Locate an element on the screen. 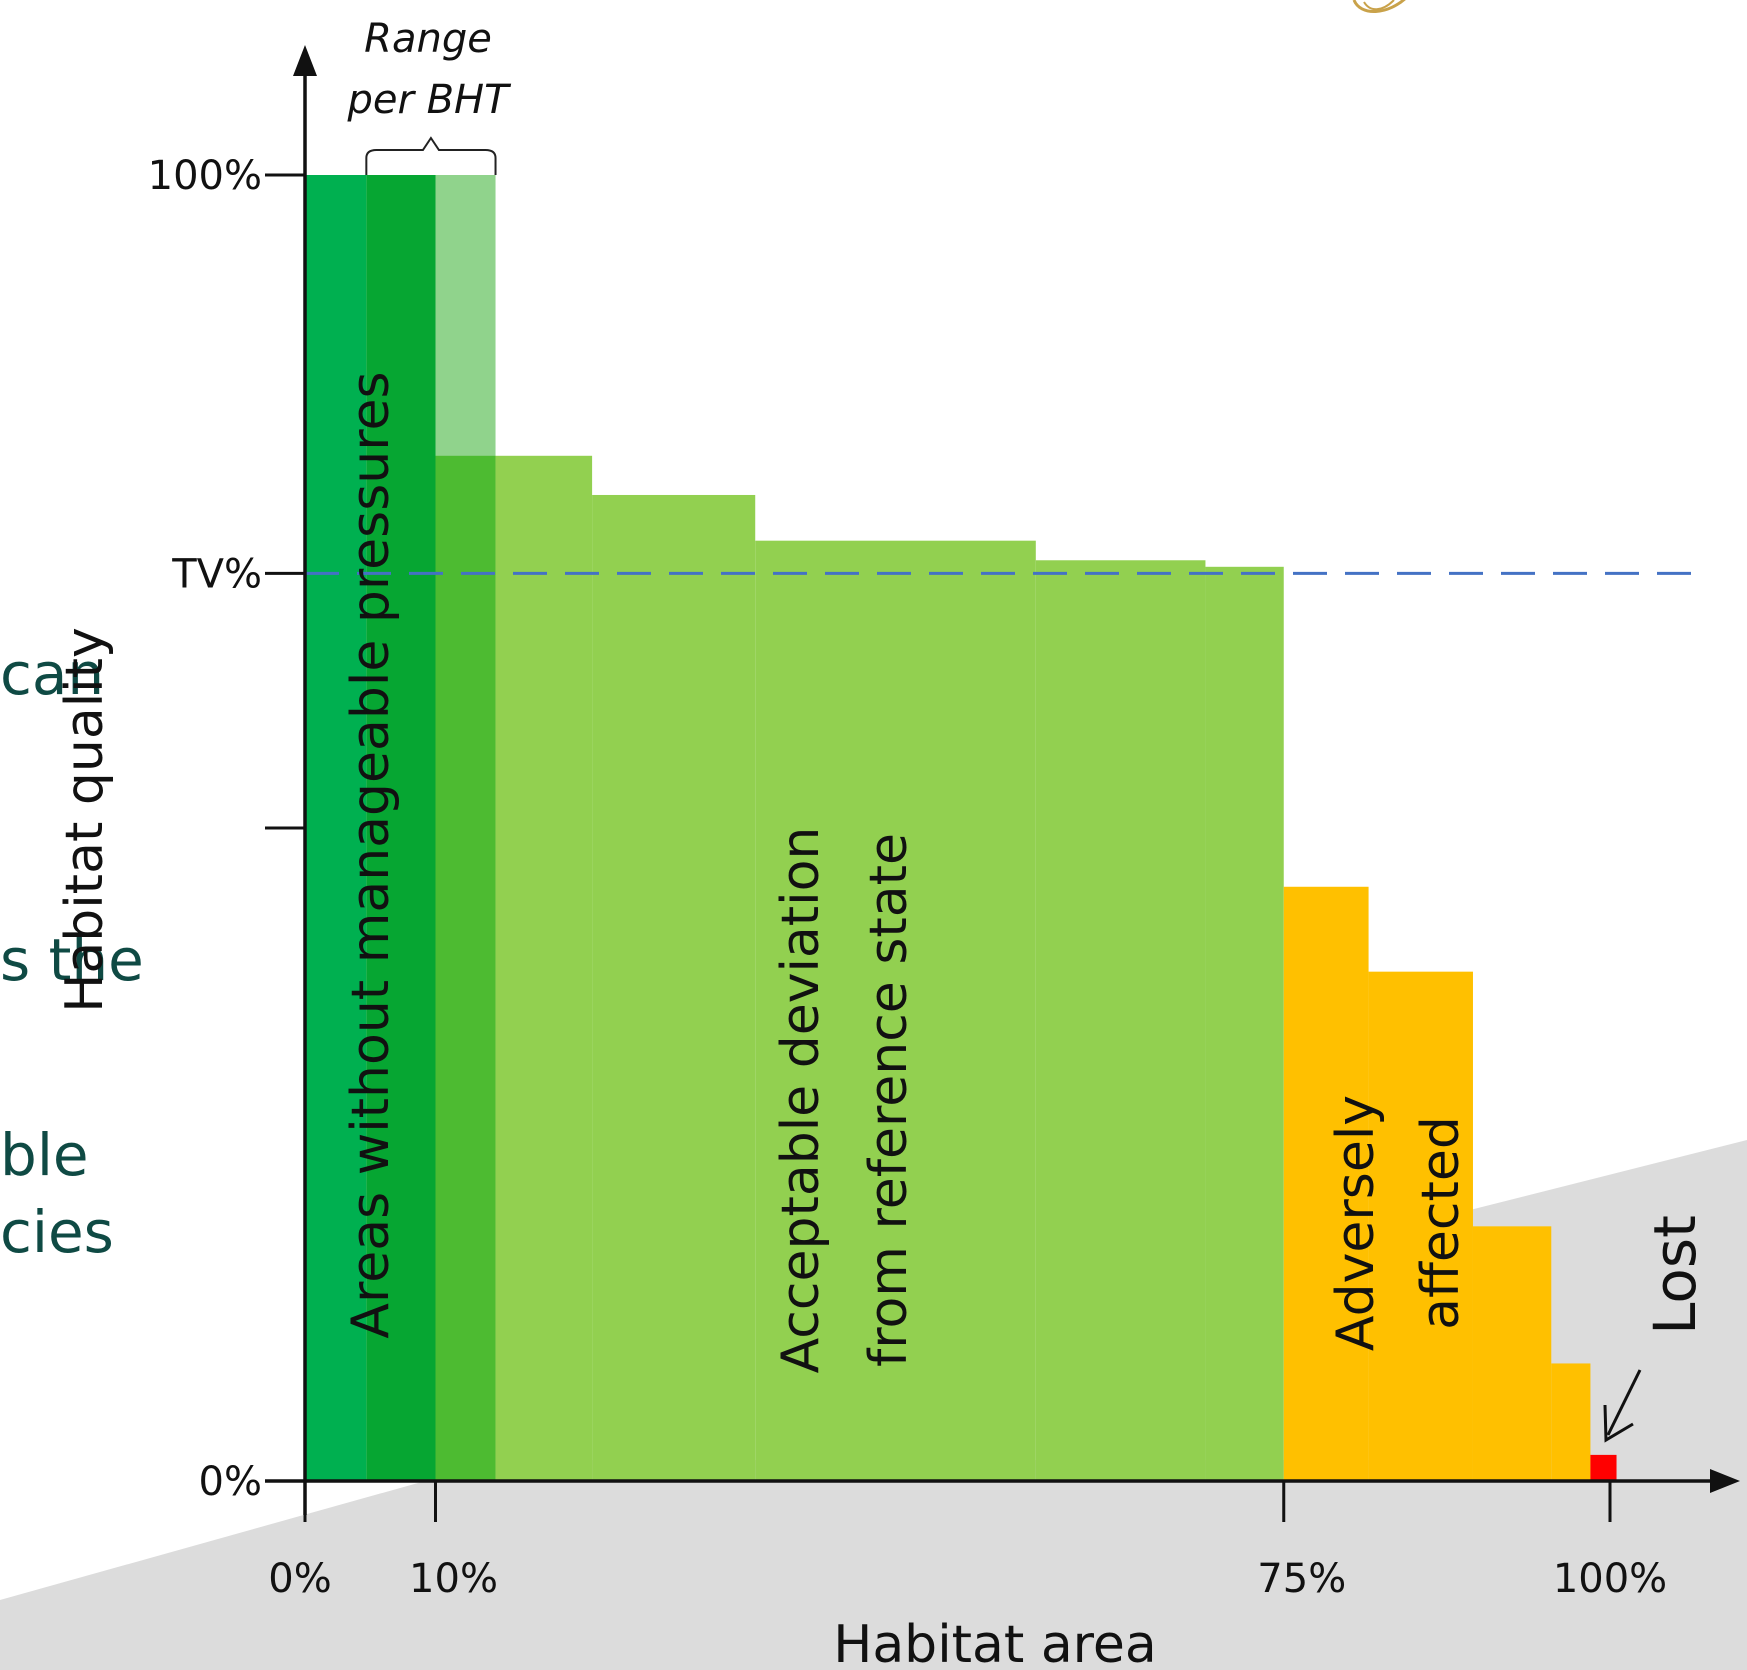 This screenshot has height=1670, width=1747. x-tick-label: 75% is located at coordinates (1301, 1579).